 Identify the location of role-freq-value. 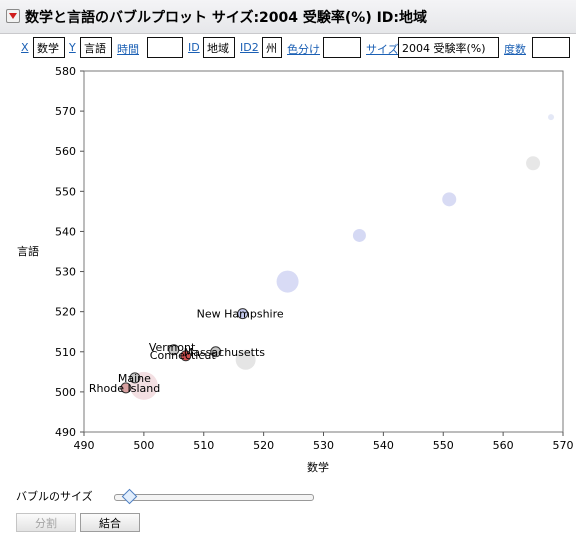
(551, 47).